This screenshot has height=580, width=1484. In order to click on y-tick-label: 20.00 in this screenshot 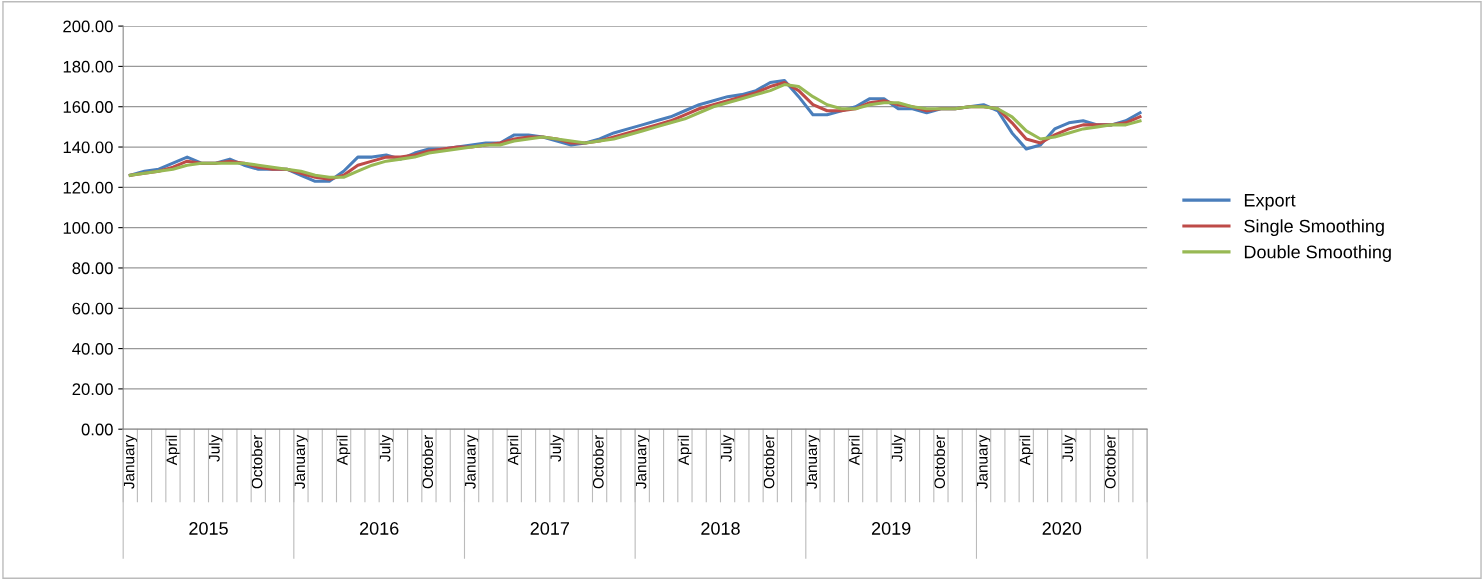, I will do `click(92, 389)`.